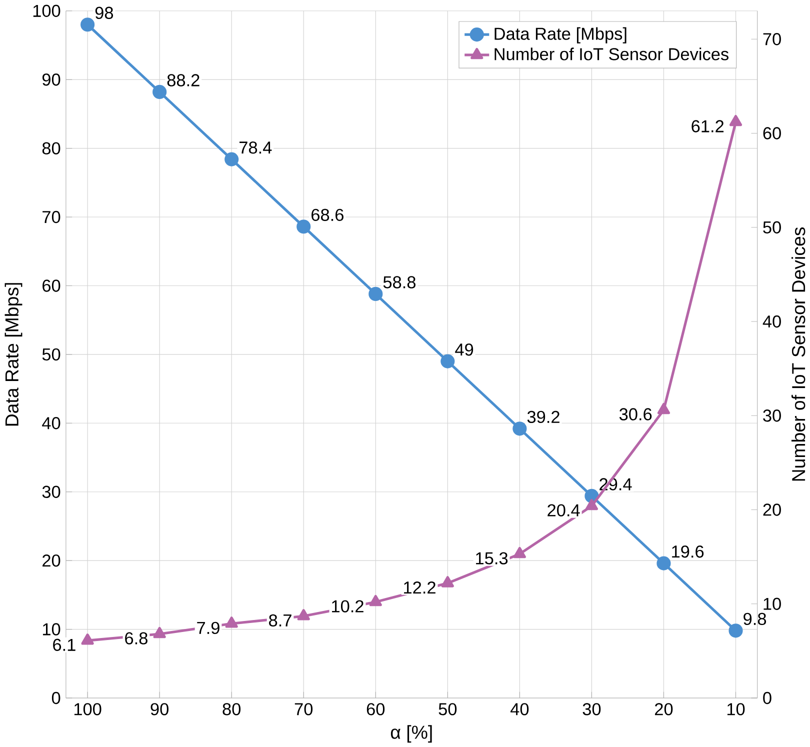 This screenshot has width=810, height=747. Describe the element at coordinates (708, 126) in the screenshot. I see `data-label: 61.2` at that location.